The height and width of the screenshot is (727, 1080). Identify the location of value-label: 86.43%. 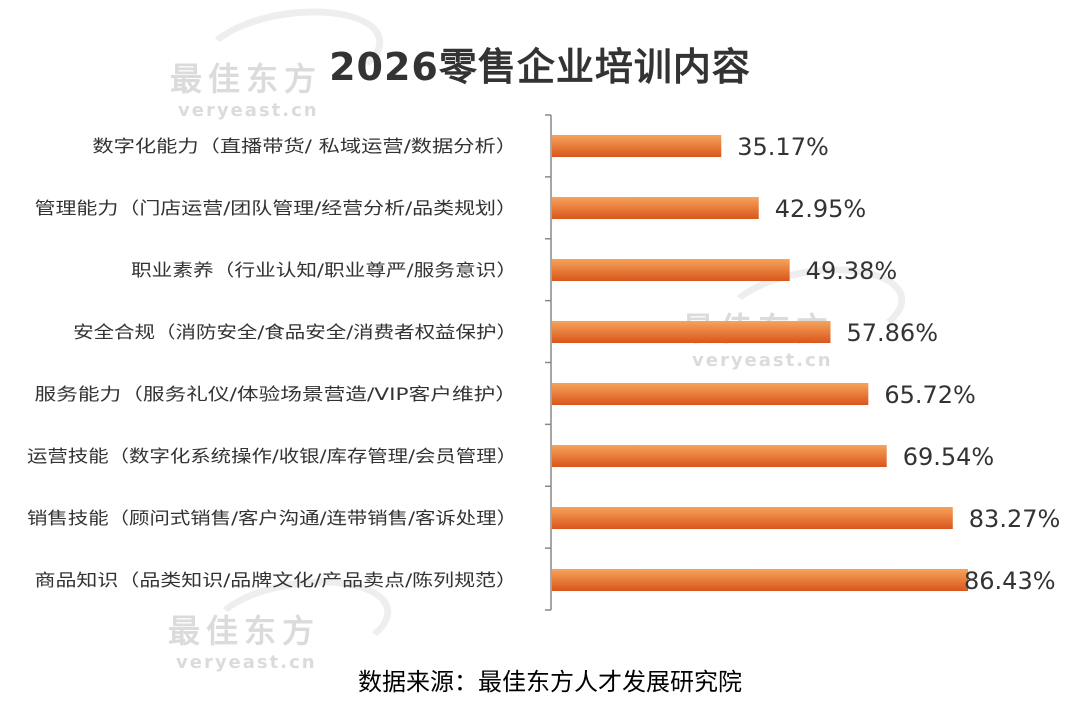
(1010, 581).